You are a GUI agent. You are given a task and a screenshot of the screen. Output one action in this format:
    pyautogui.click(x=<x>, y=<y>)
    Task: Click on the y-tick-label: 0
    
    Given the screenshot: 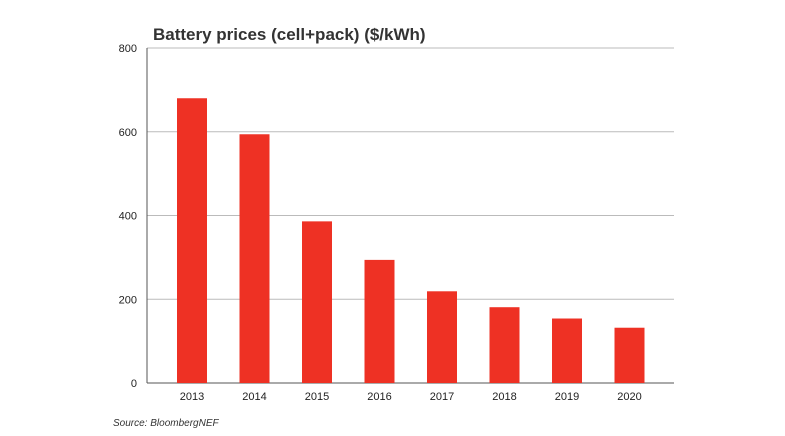 What is the action you would take?
    pyautogui.click(x=134, y=384)
    